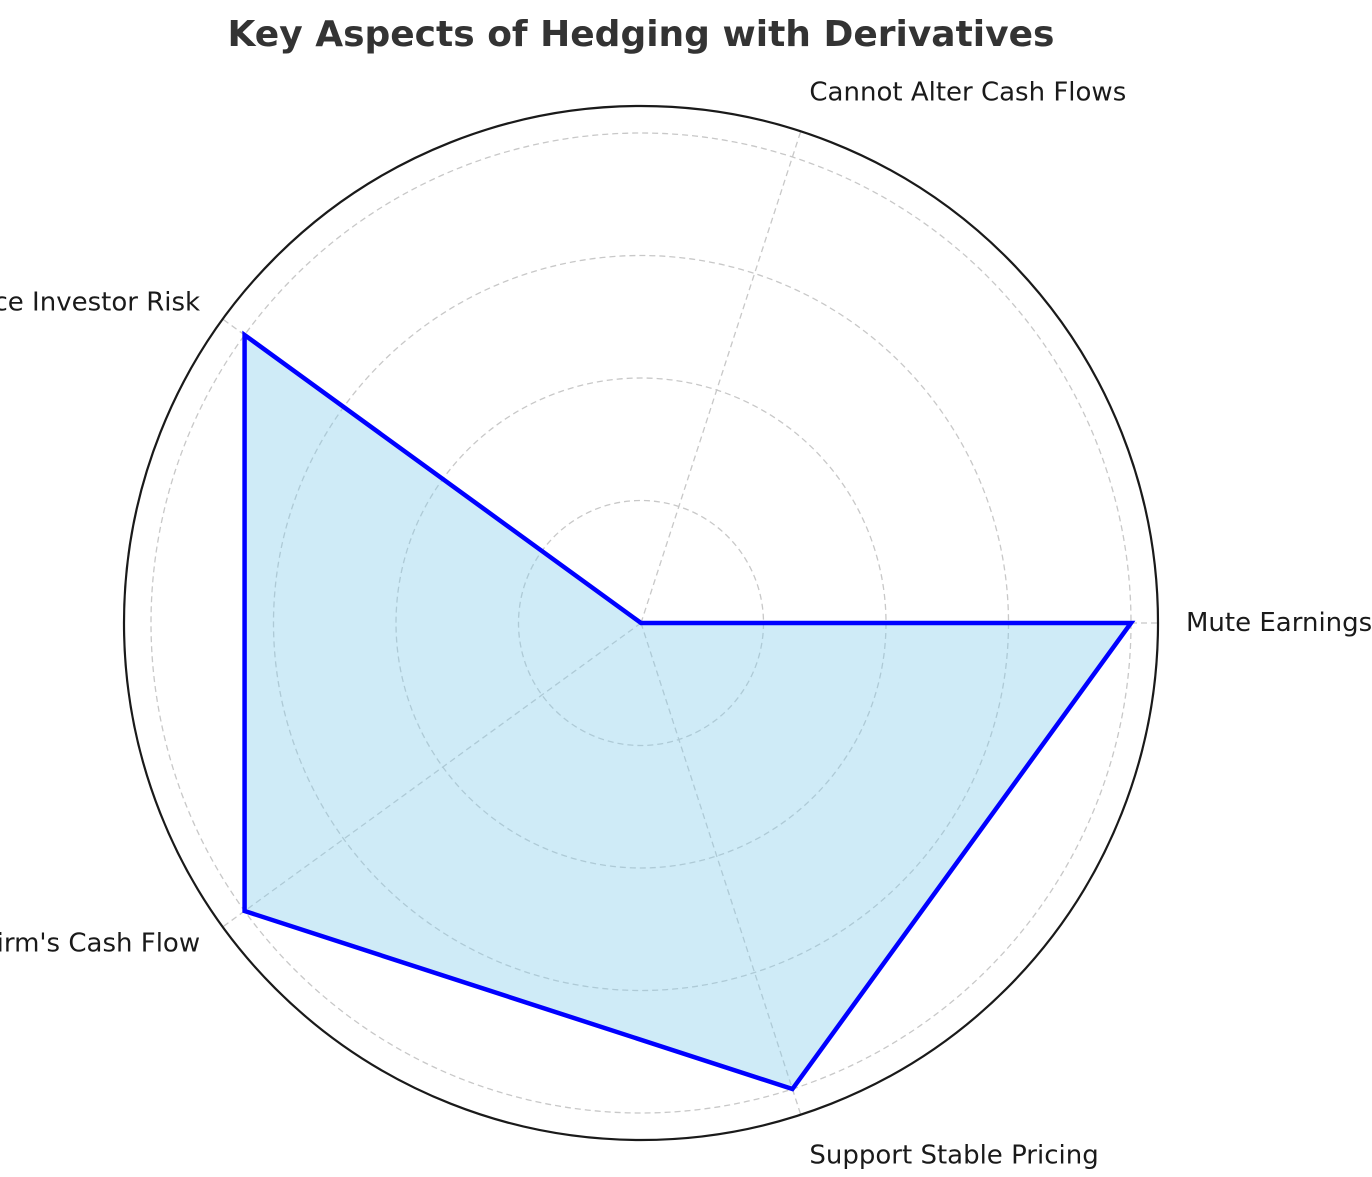 The image size is (1372, 1177). What do you see at coordinates (100, 303) in the screenshot?
I see `category-label-3: Reduce Investor Risk` at bounding box center [100, 303].